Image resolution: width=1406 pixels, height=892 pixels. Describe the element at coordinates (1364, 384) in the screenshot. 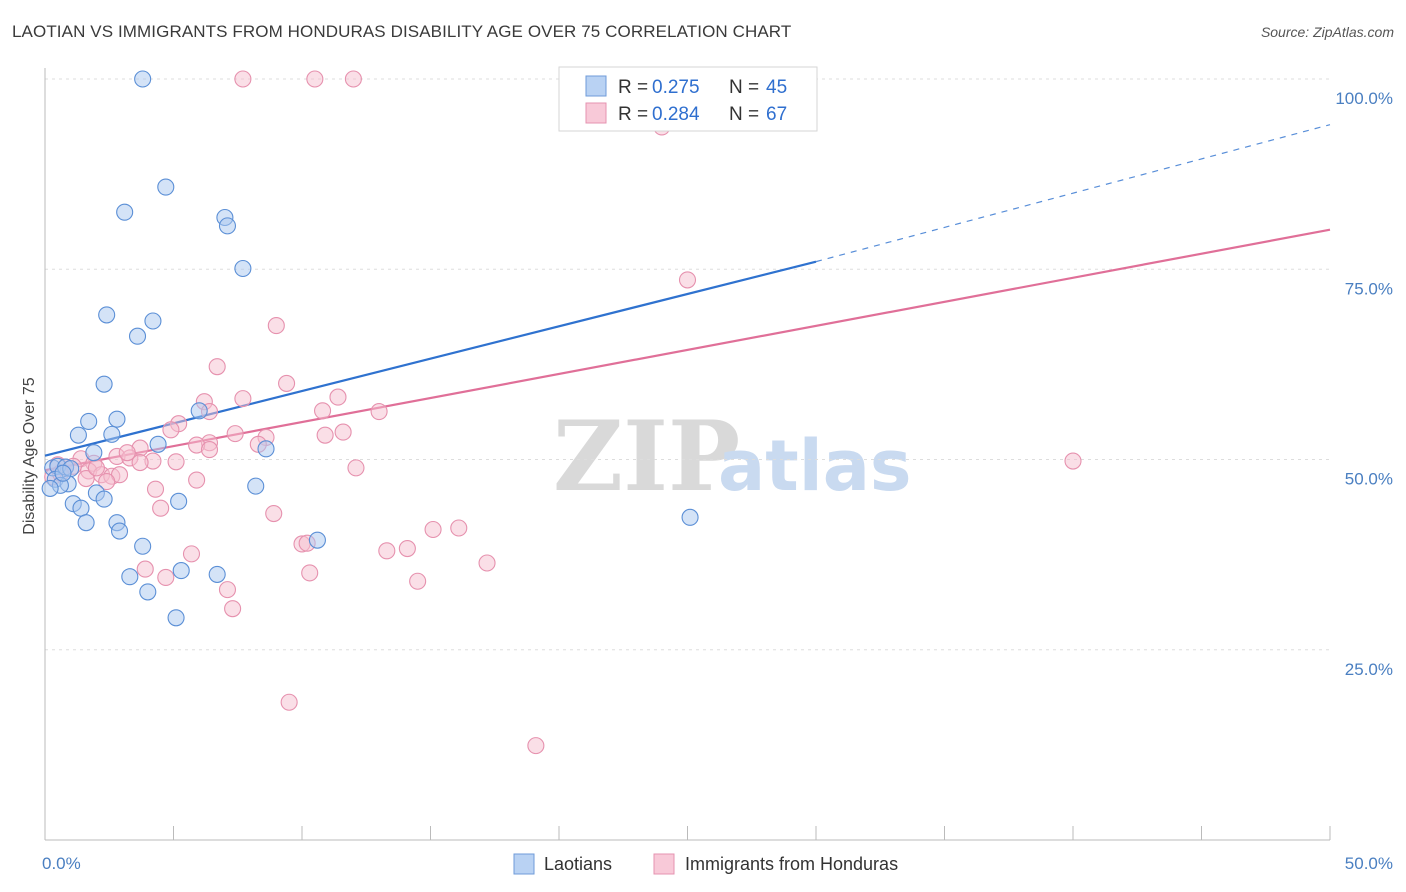

I see `y-tick-labels: 25.0% 50.0% 75.0% 100.0%` at that location.